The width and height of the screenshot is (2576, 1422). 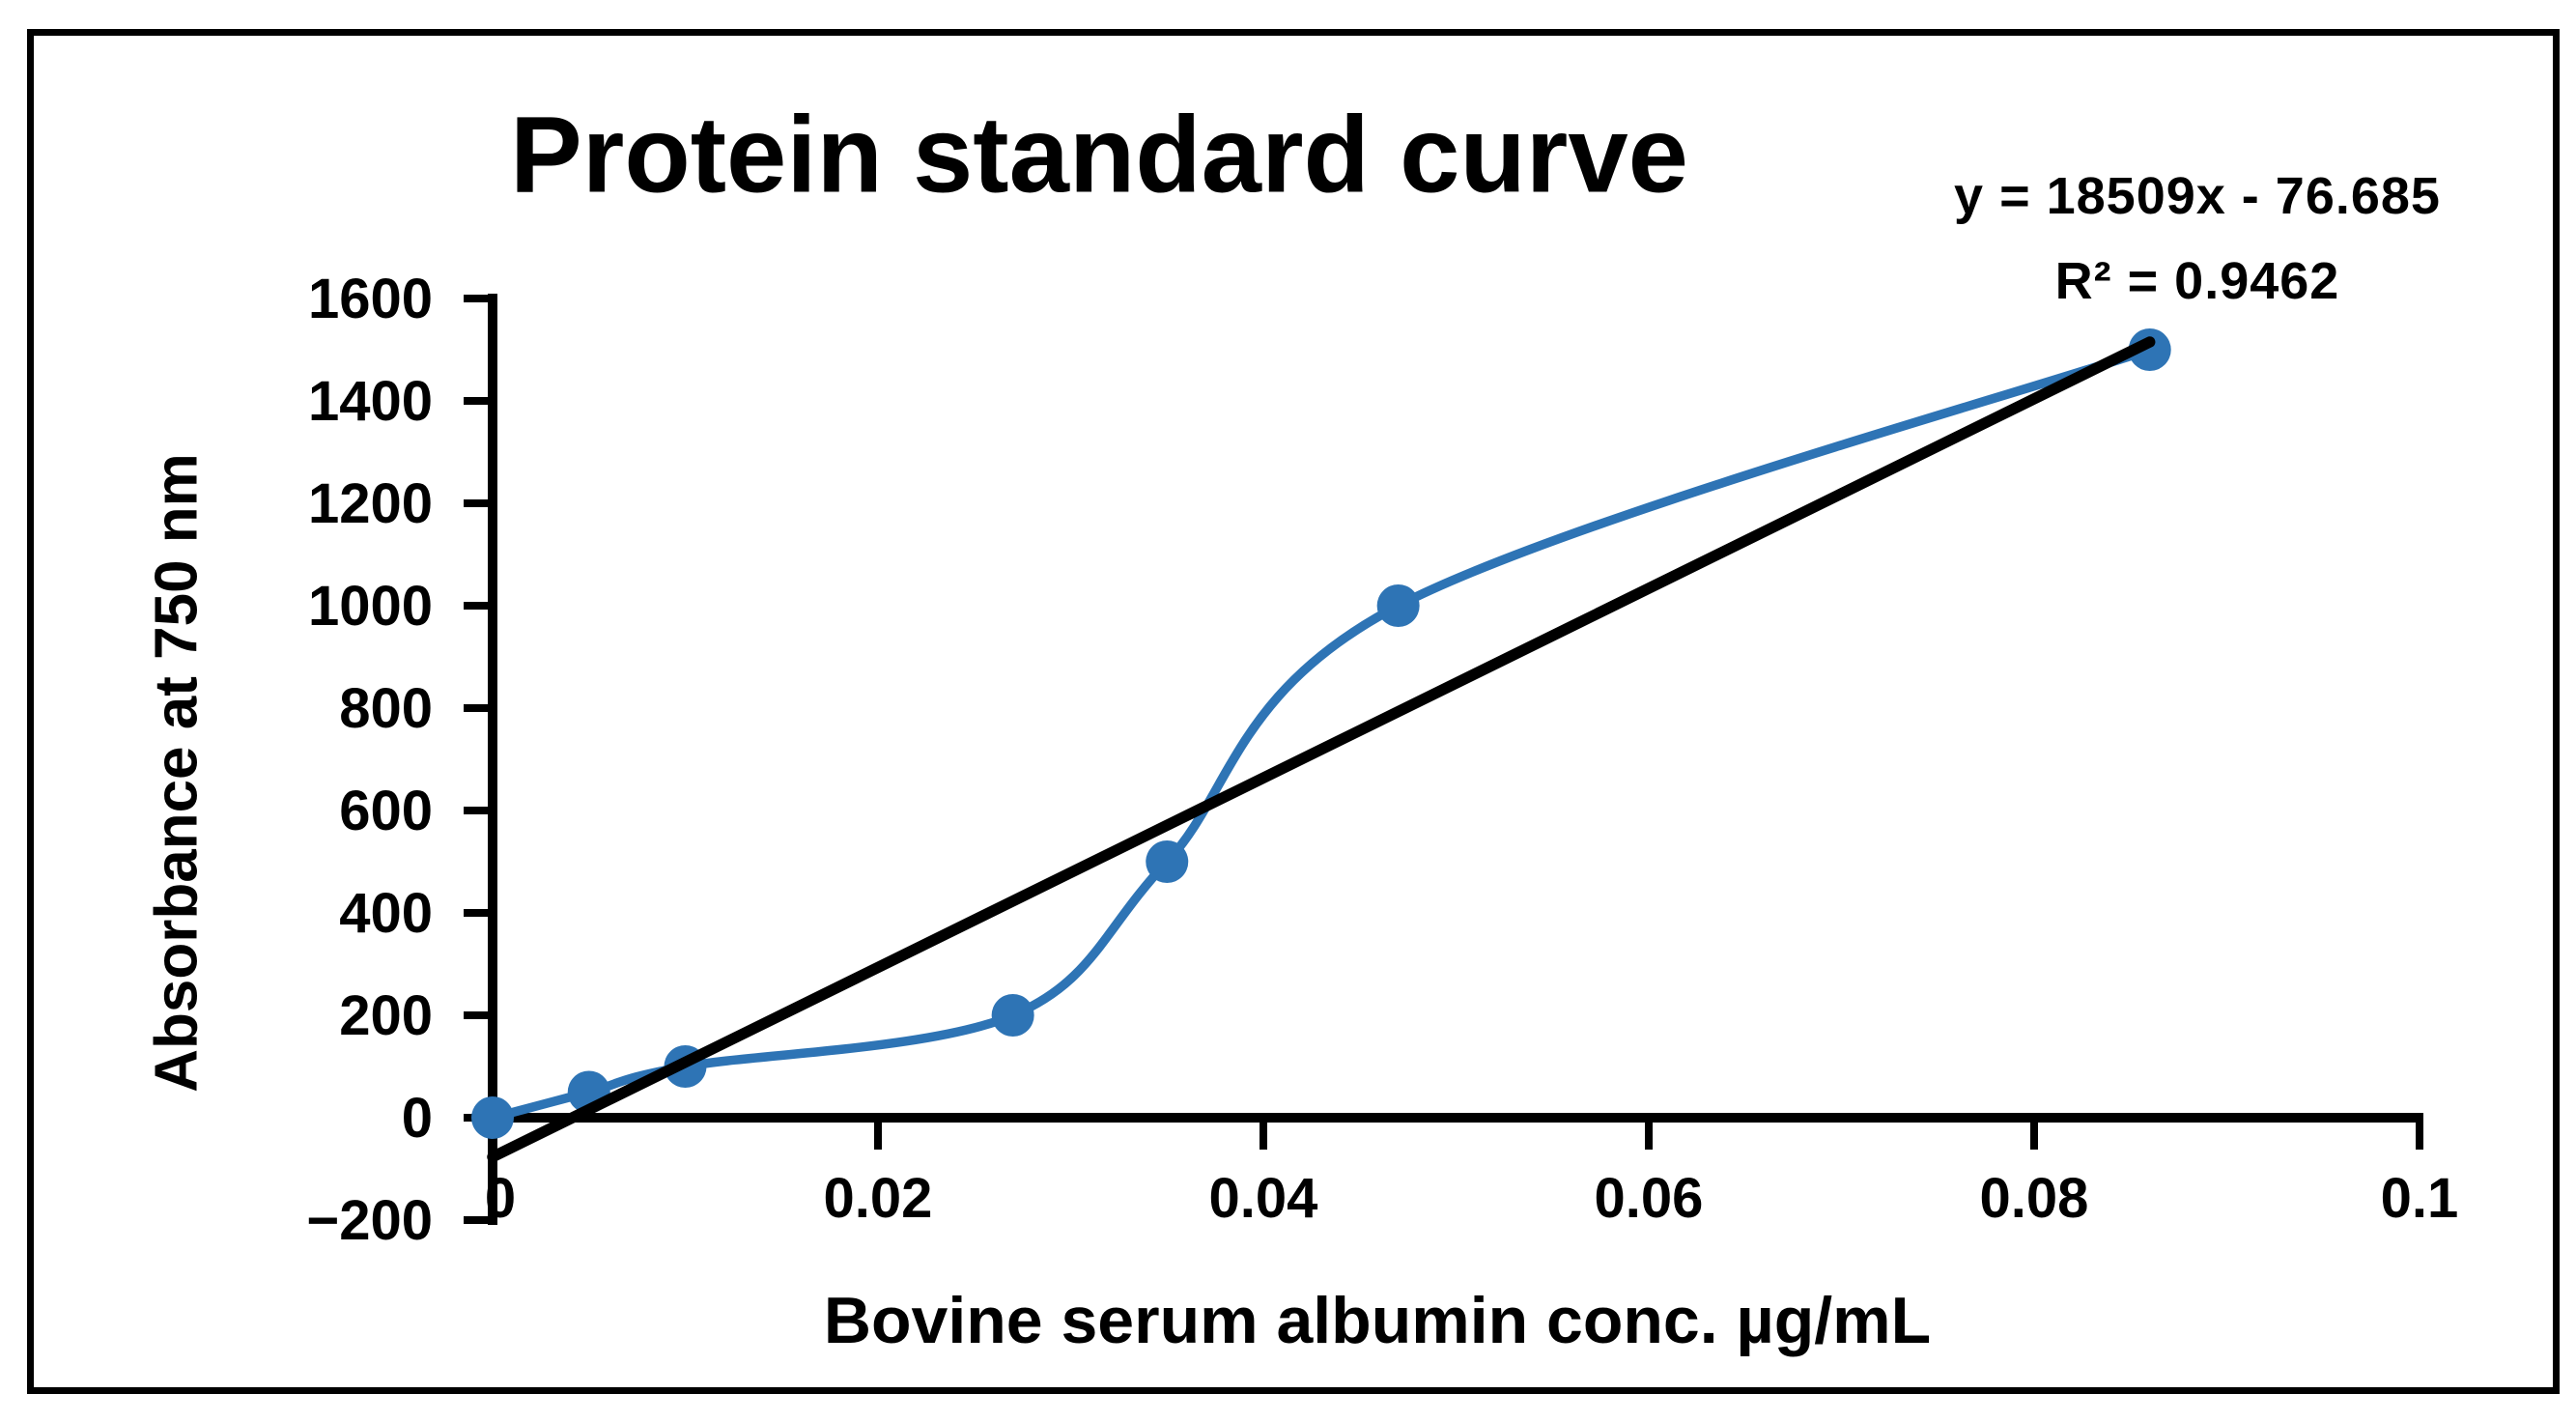 What do you see at coordinates (2420, 1199) in the screenshot?
I see `x-axis-tick-label: 0.1` at bounding box center [2420, 1199].